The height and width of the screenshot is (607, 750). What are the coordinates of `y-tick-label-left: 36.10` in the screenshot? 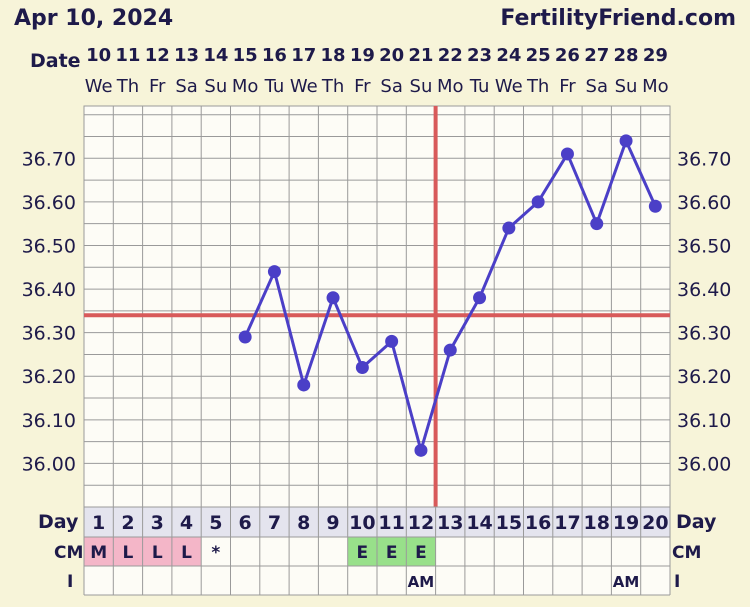 It's located at (49, 421).